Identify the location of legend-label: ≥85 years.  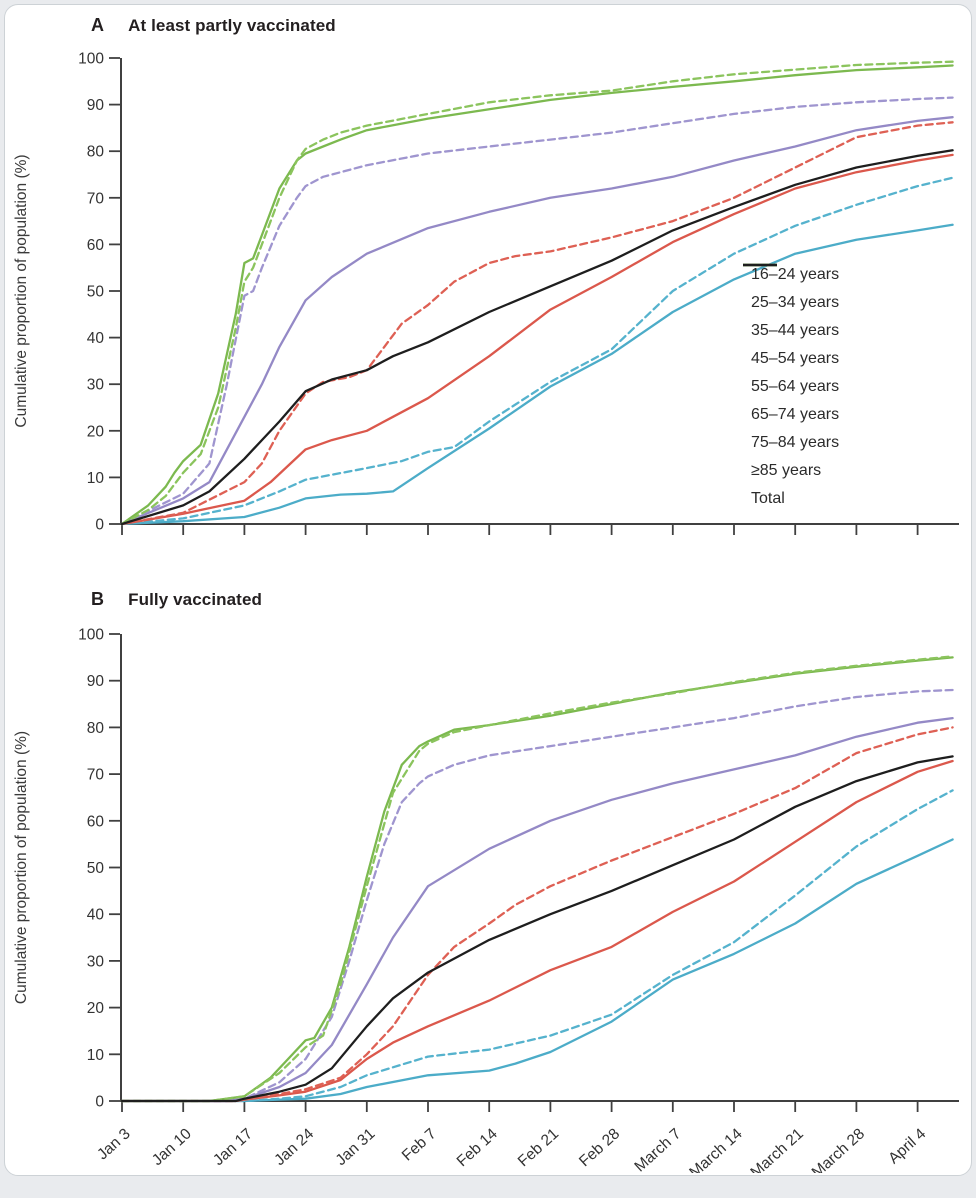
(786, 470).